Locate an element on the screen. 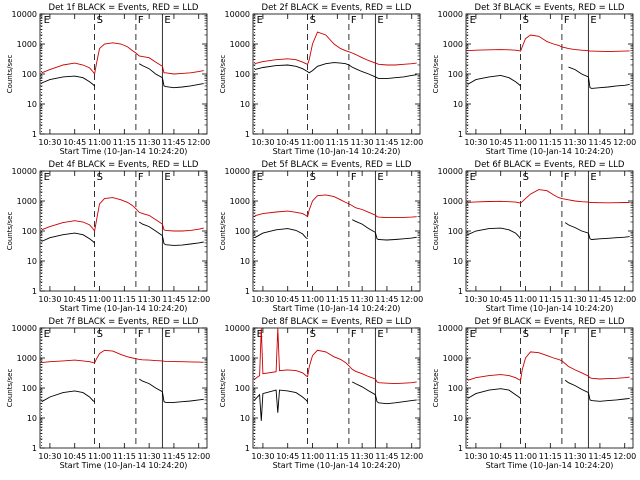  panel-title: Det 6f BLACK = Events, RED = LLD is located at coordinates (550, 165).